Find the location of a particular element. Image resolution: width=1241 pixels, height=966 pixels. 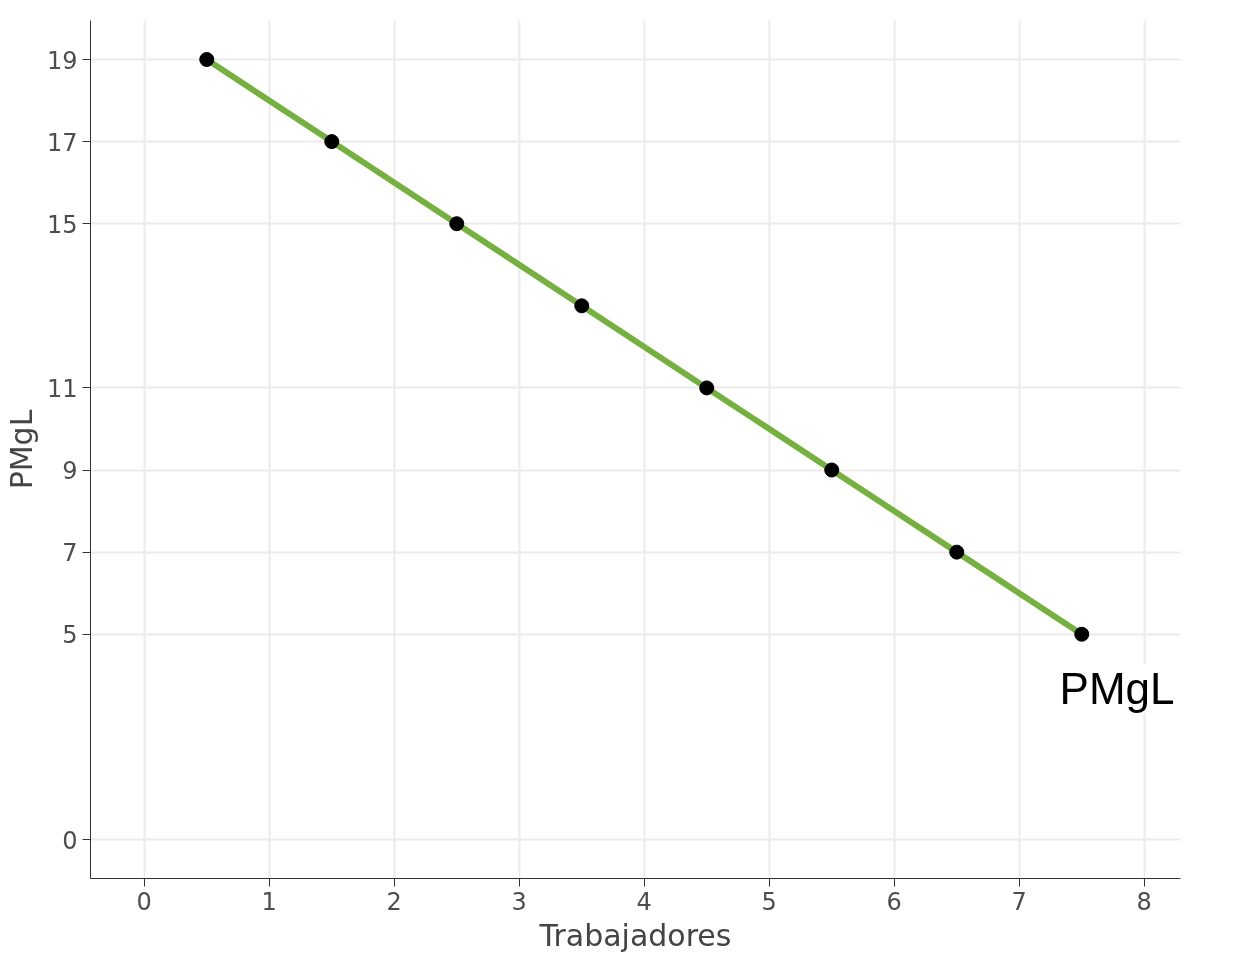

y-tick-label: 5 is located at coordinates (70, 635).